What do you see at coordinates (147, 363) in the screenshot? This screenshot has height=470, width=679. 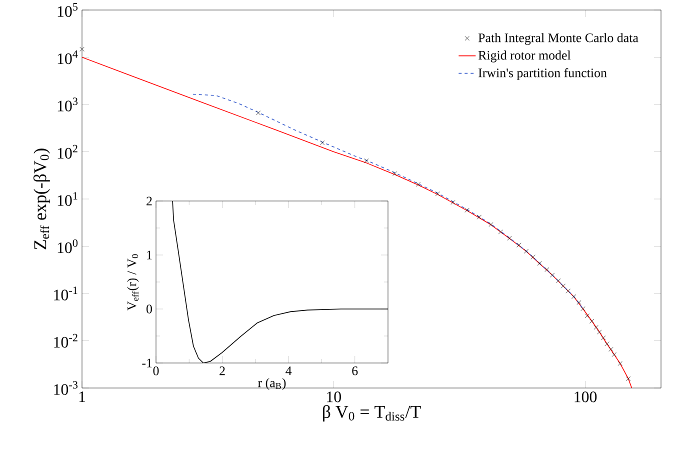 I see `y-tick-label: -1` at bounding box center [147, 363].